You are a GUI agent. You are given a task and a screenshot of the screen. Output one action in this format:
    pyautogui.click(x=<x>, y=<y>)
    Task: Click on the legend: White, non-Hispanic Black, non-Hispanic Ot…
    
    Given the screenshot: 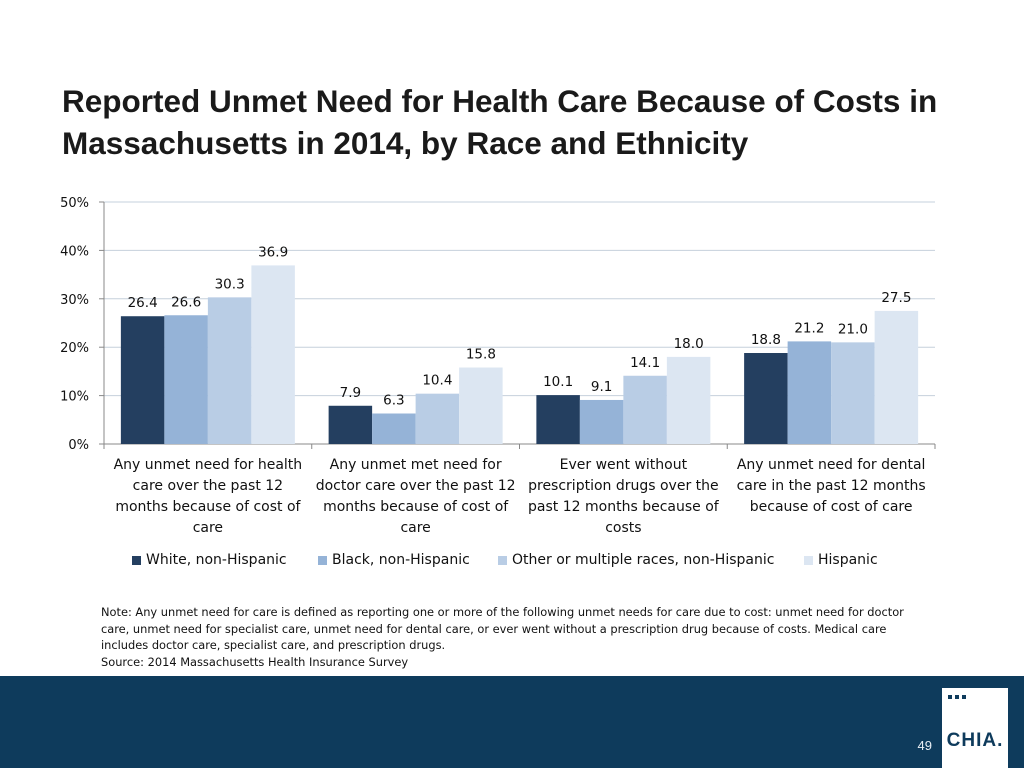 What is the action you would take?
    pyautogui.click(x=512, y=562)
    